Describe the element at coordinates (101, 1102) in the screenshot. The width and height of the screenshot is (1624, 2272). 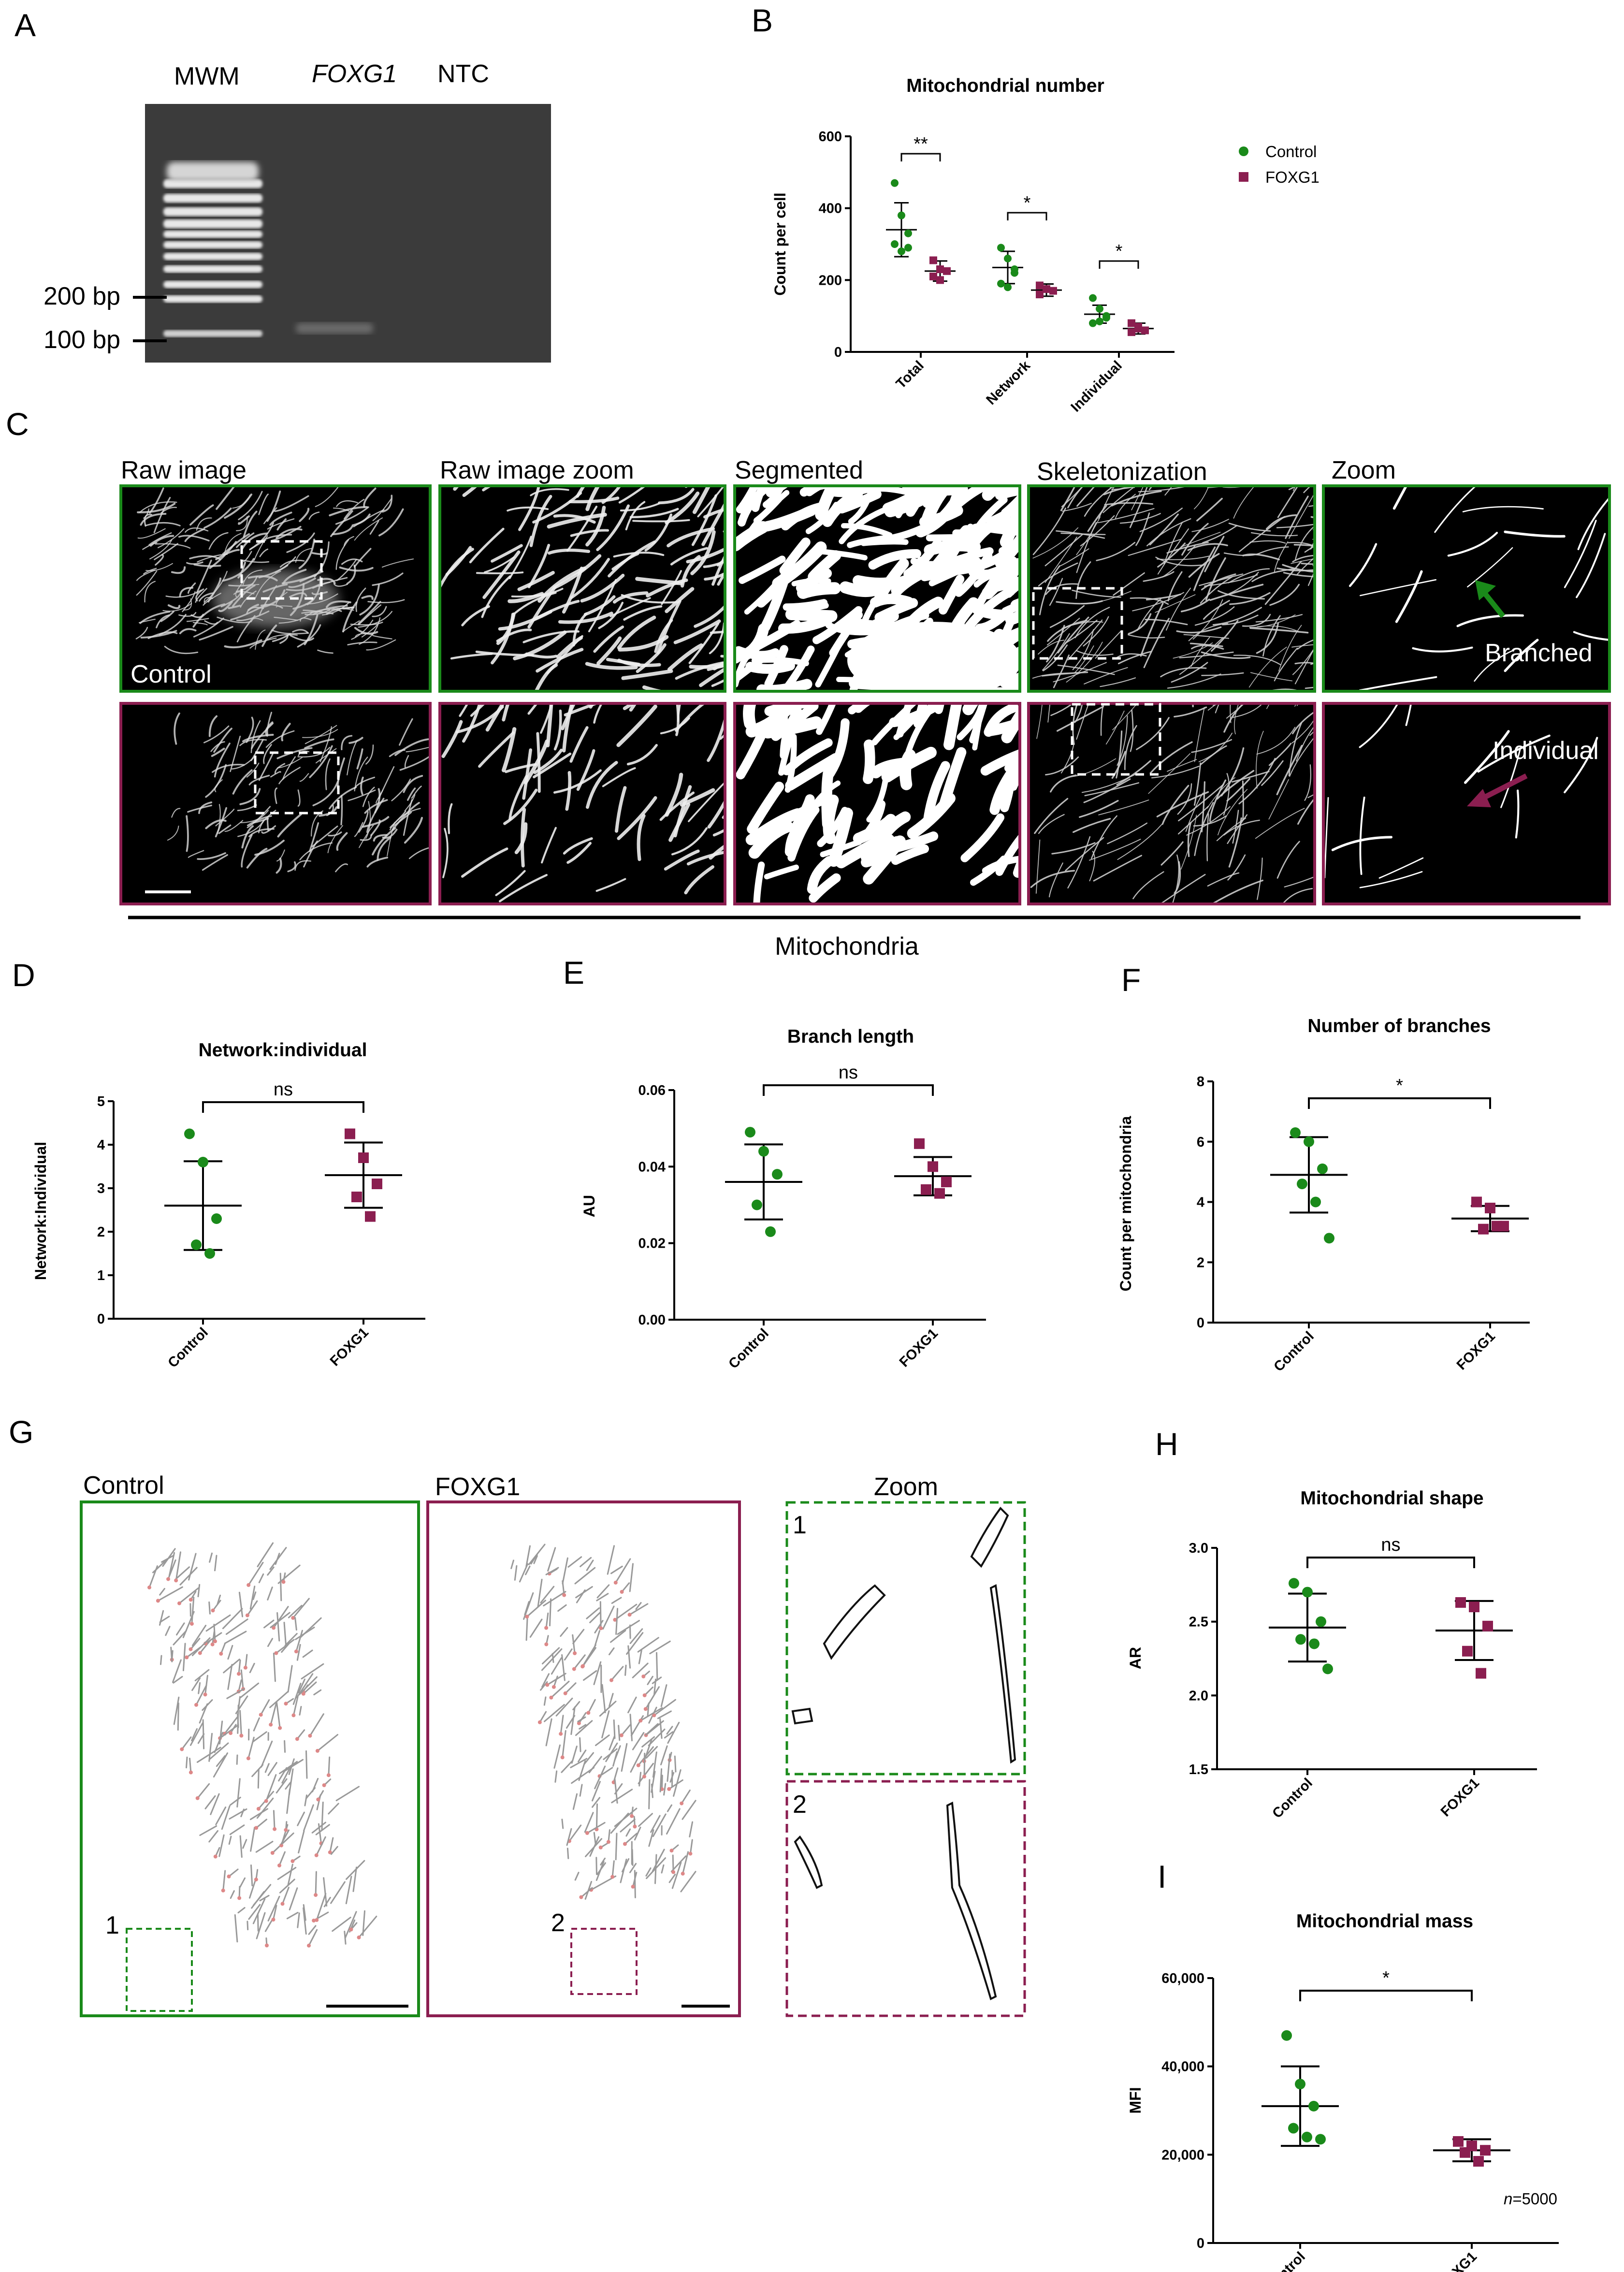
I see `y-tick-label: 5` at that location.